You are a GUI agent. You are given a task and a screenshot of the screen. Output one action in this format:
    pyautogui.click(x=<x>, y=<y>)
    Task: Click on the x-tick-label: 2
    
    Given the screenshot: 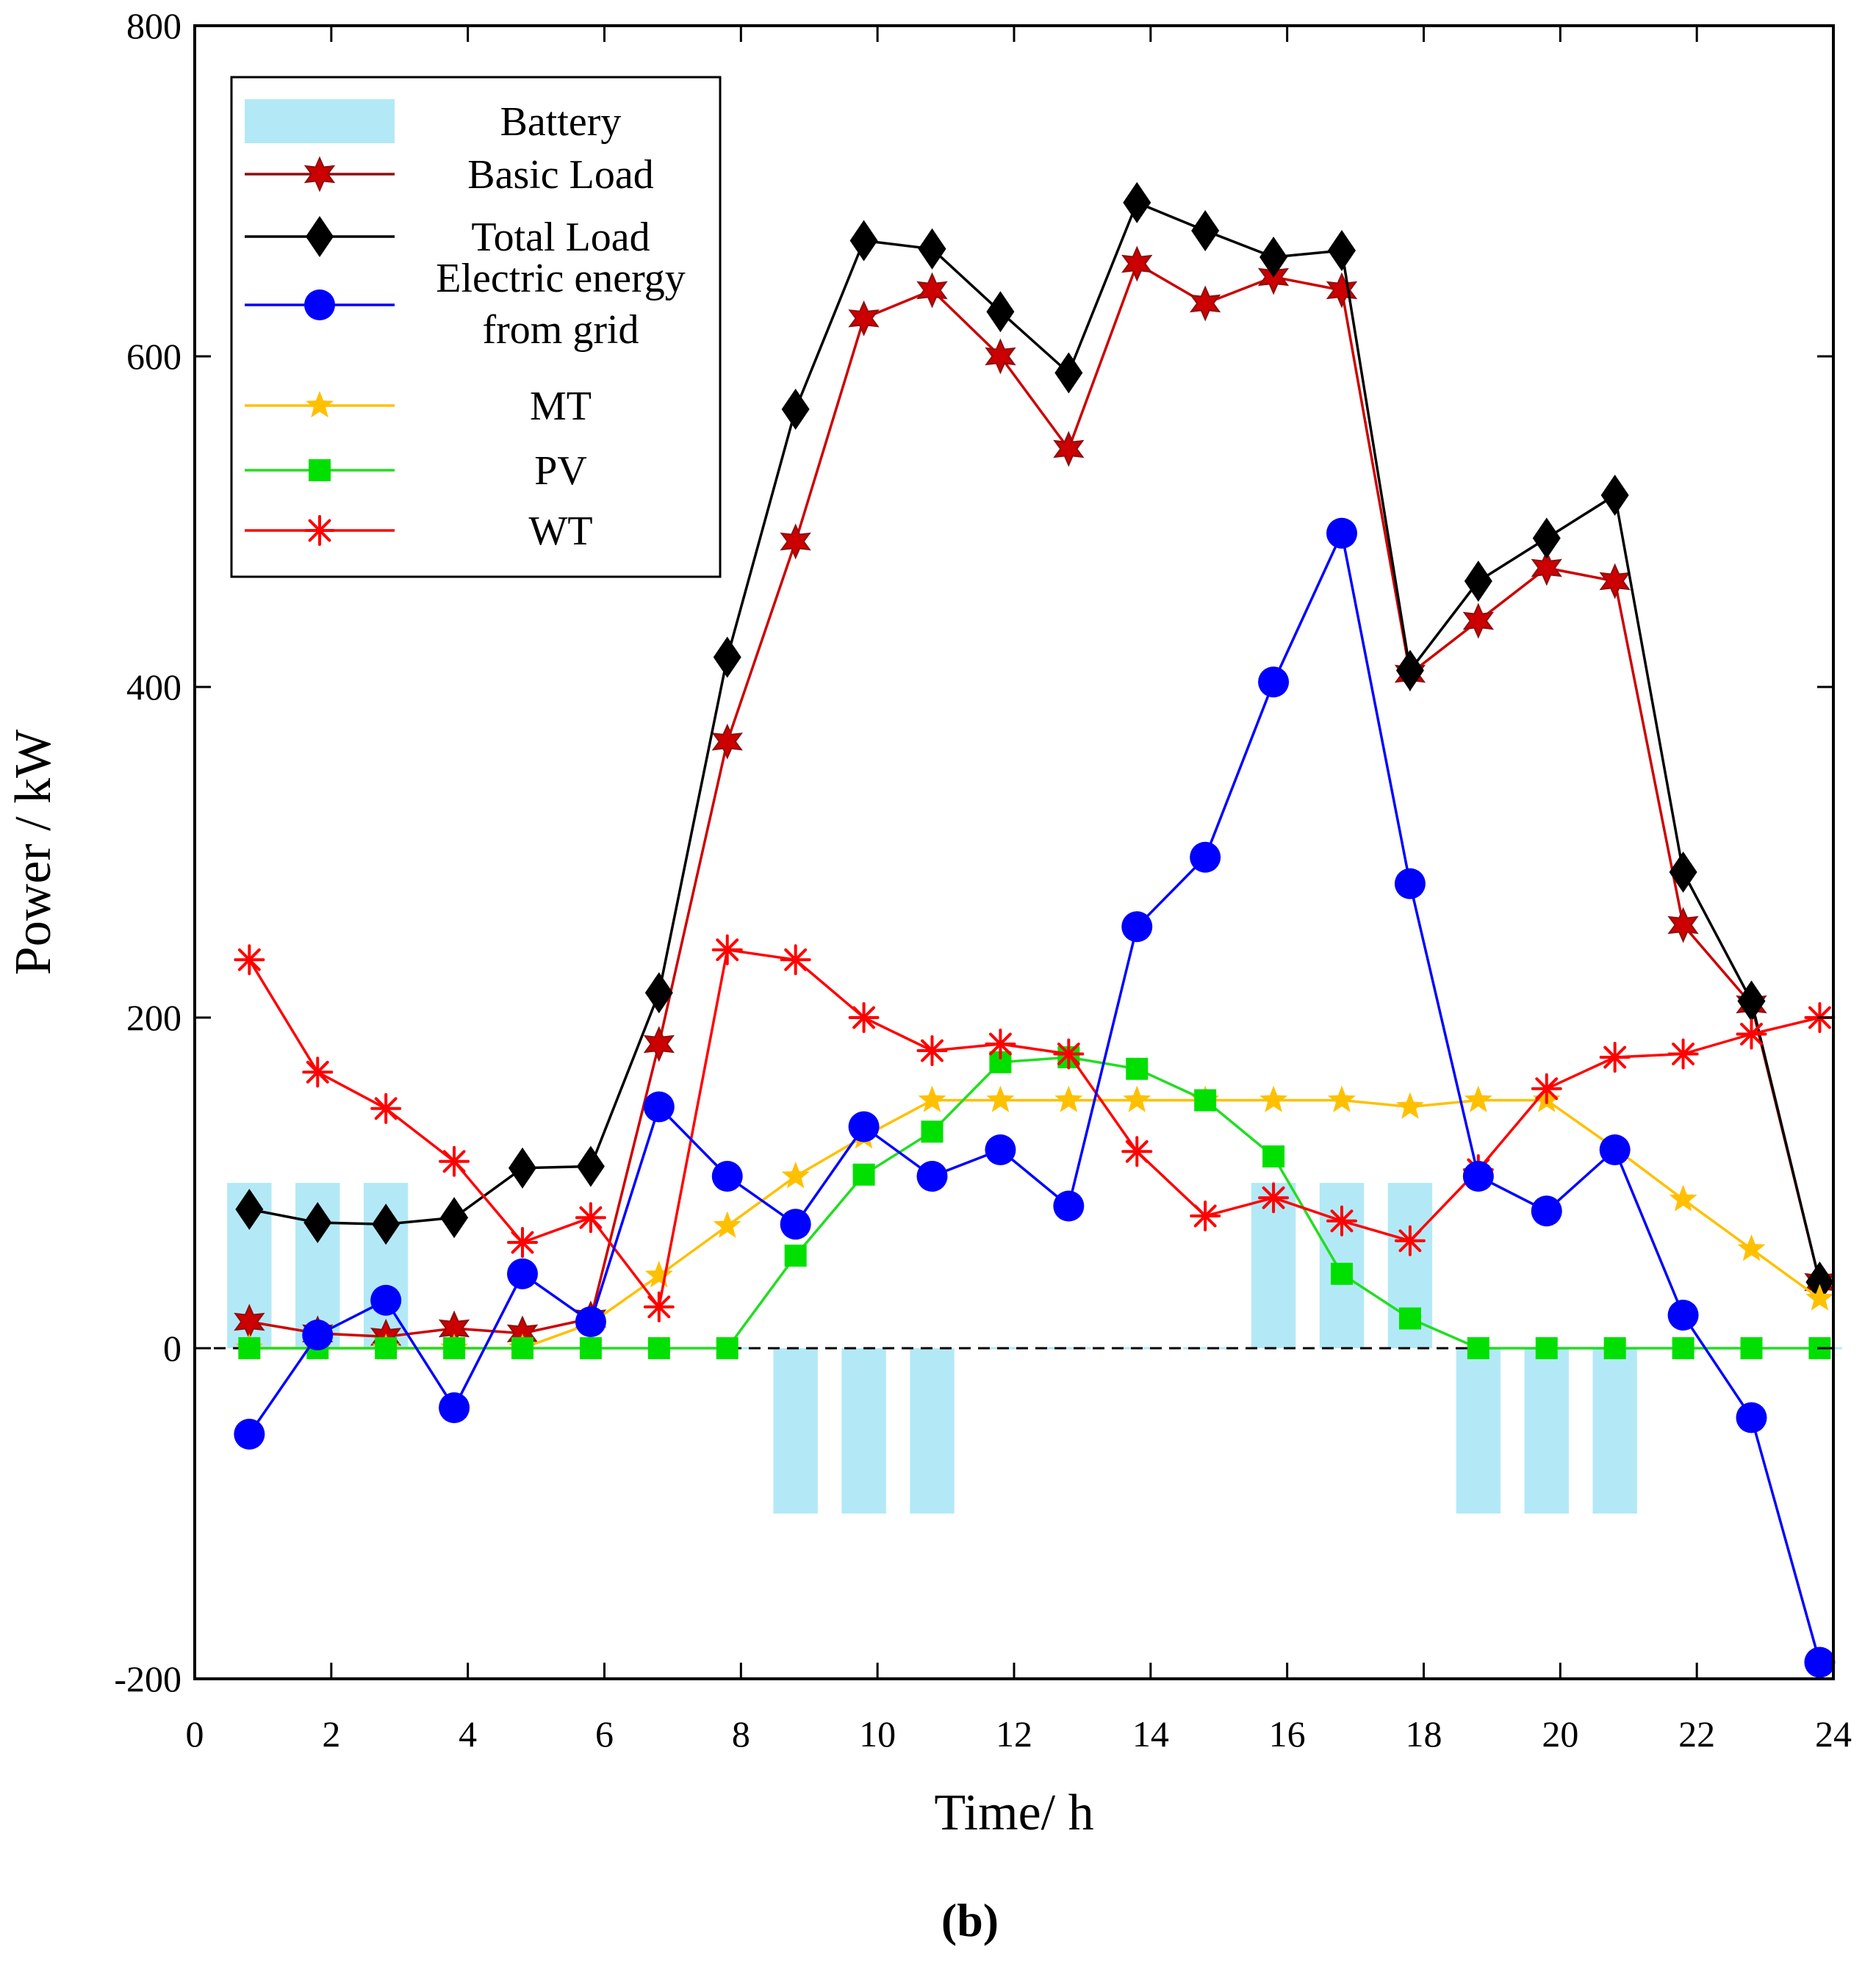 What is the action you would take?
    pyautogui.click(x=331, y=1734)
    